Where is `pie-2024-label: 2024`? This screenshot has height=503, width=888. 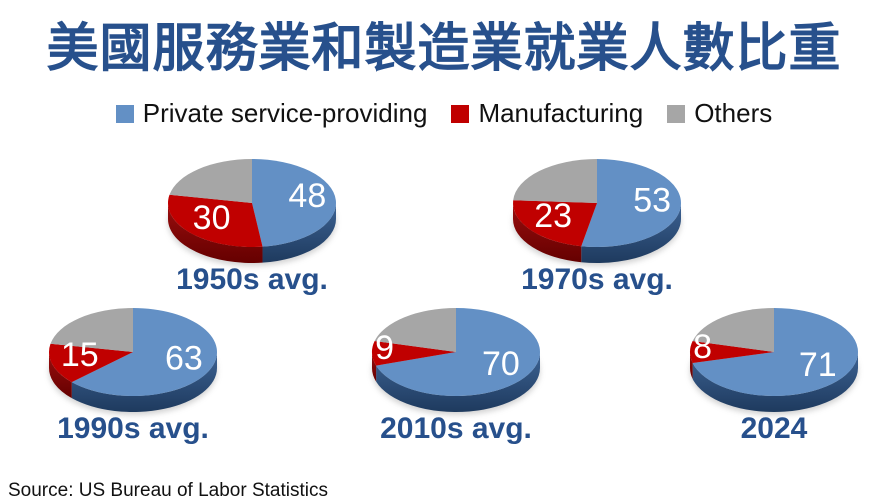
pie-2024-label: 2024 is located at coordinates (774, 428).